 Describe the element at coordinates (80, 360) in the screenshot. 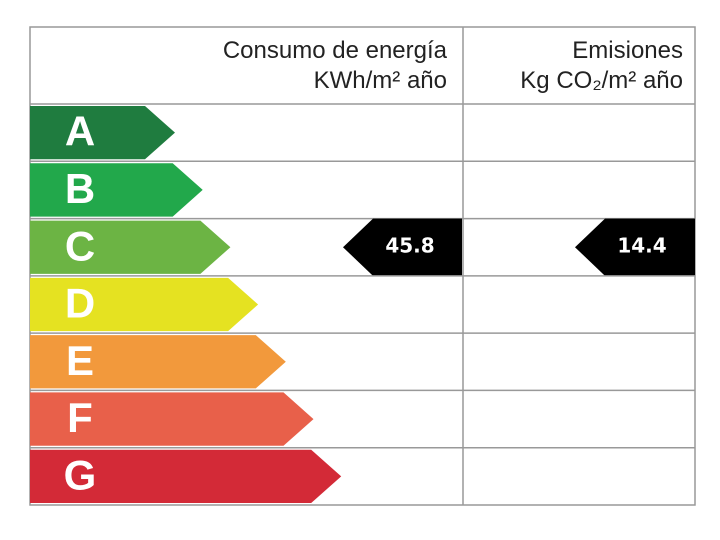

I see `rating-letter: E` at that location.